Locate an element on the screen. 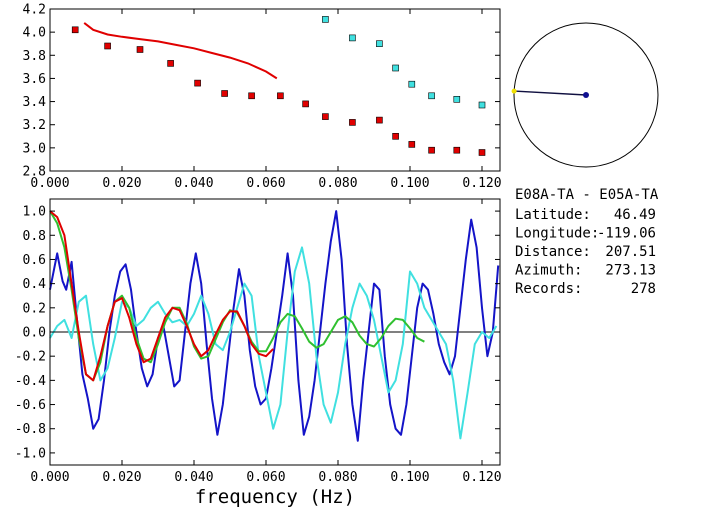 Image resolution: width=701 pixels, height=519 pixels. station-center-marker is located at coordinates (586, 95).